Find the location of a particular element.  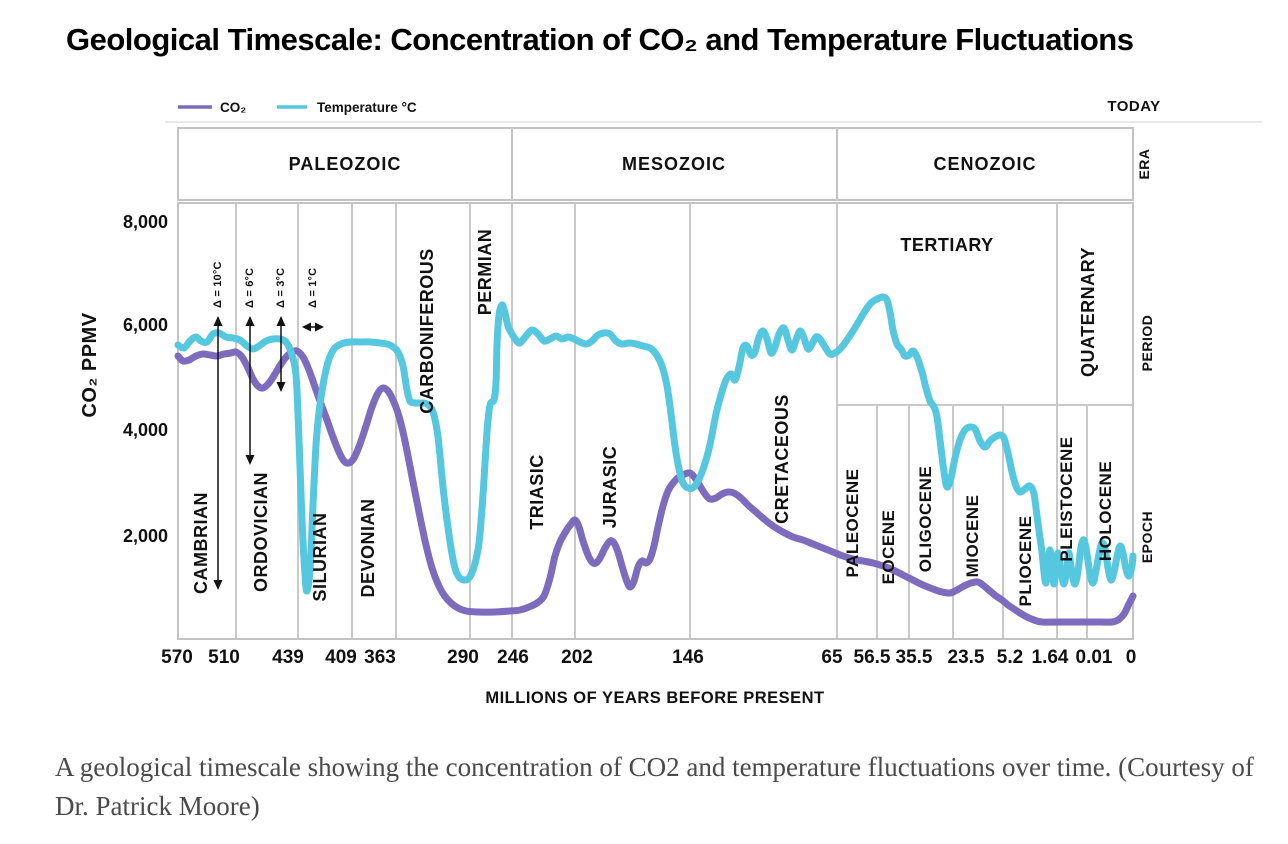

era-band-box is located at coordinates (655, 164).